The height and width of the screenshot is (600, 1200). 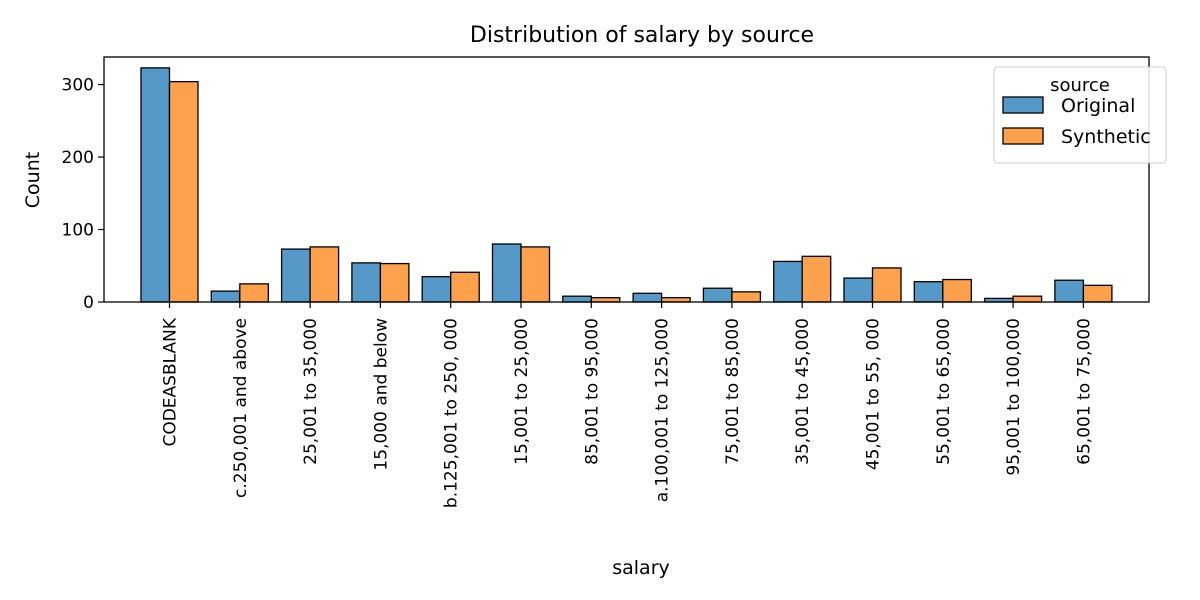 What do you see at coordinates (78, 86) in the screenshot?
I see `y-tick-label: 300` at bounding box center [78, 86].